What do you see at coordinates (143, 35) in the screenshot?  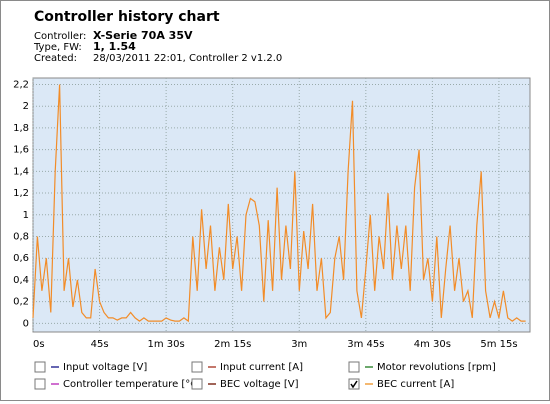 I see `info-value: X-Serie 70A 35V` at bounding box center [143, 35].